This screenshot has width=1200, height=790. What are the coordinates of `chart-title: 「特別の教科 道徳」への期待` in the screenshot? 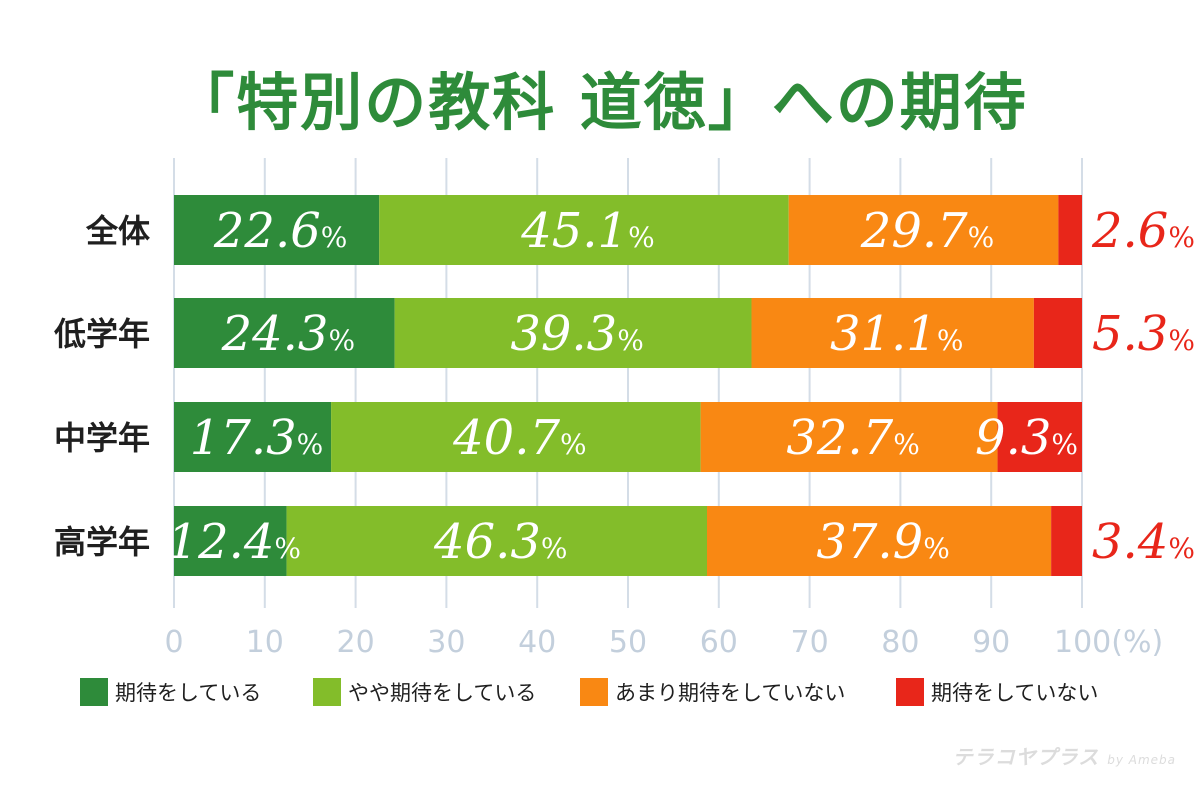 It's located at (600, 102).